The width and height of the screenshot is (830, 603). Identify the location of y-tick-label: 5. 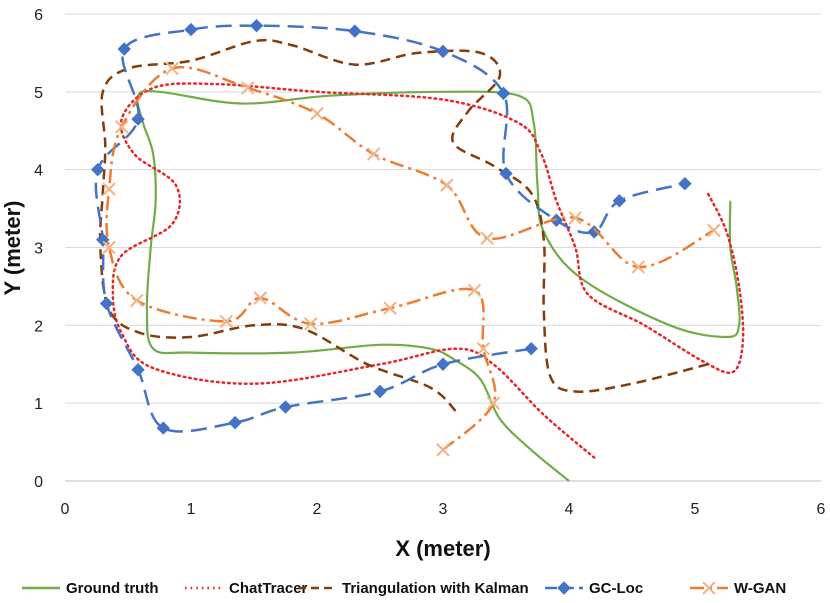
(38, 93).